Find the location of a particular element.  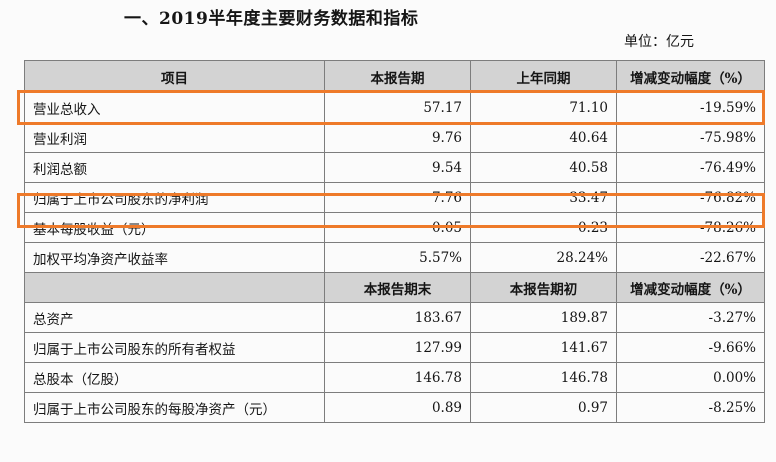

table-header-row: 项目 本报告期 上年同期 增减变动幅度（%） is located at coordinates (394, 76).